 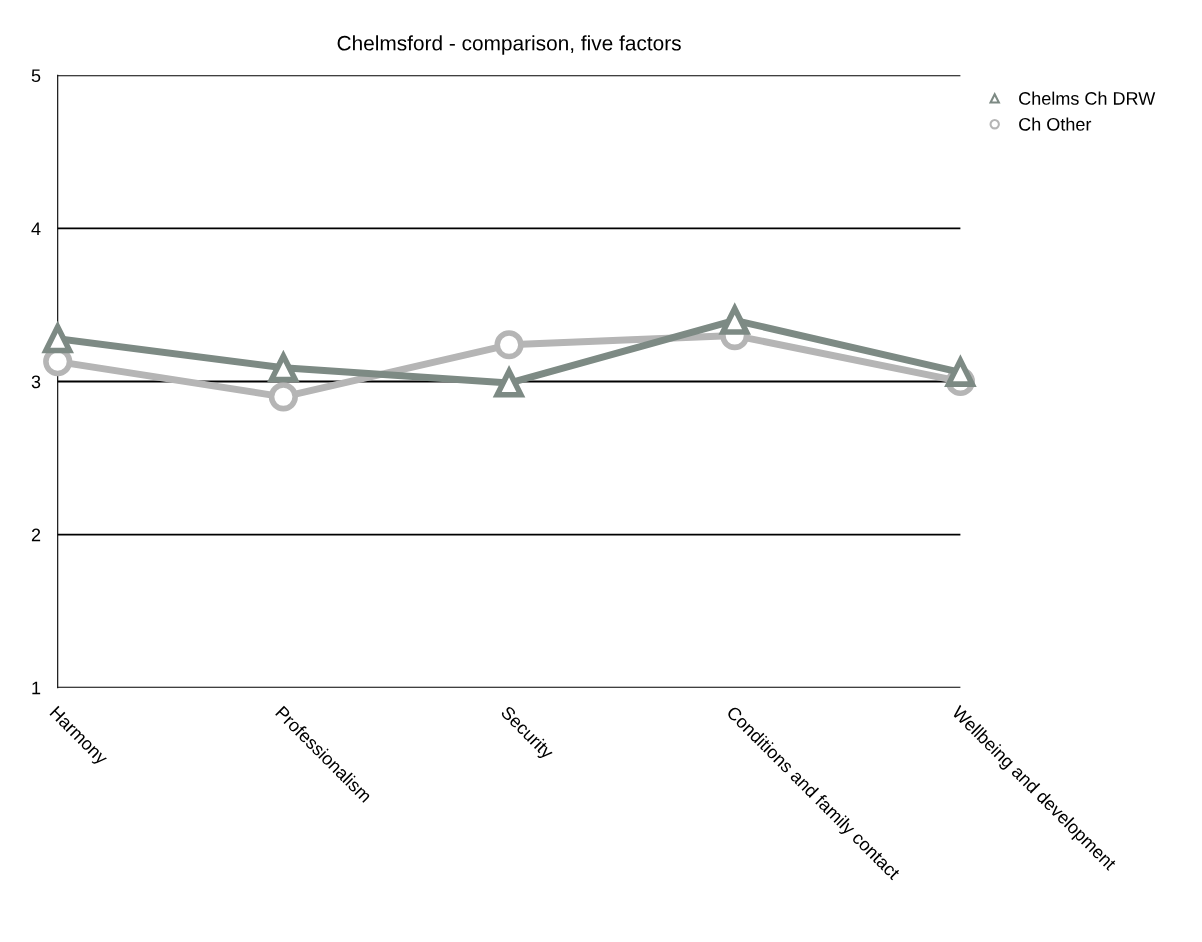 I want to click on legend-label: Ch Other, so click(x=1055, y=124).